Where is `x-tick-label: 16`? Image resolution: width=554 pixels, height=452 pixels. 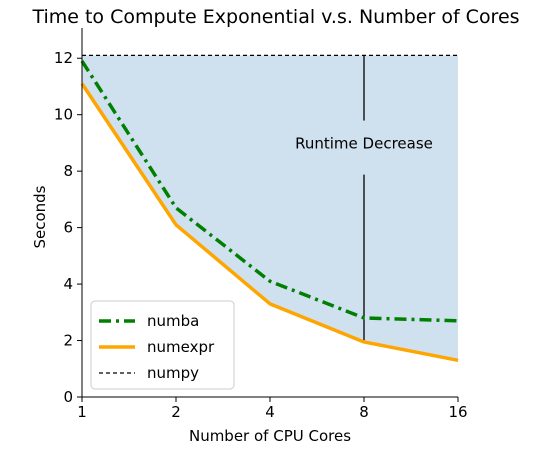 x-tick-label: 16 is located at coordinates (457, 412).